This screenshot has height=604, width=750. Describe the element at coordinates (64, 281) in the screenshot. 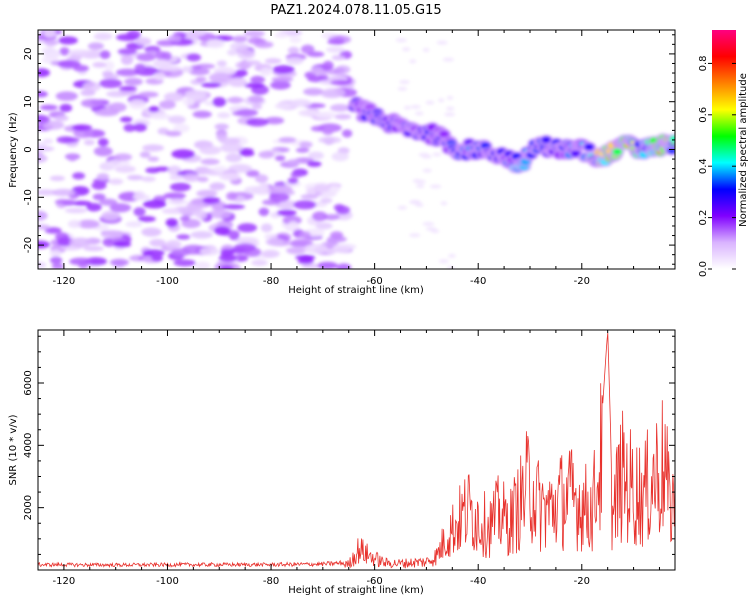

I see `x-tick-label: -120` at that location.